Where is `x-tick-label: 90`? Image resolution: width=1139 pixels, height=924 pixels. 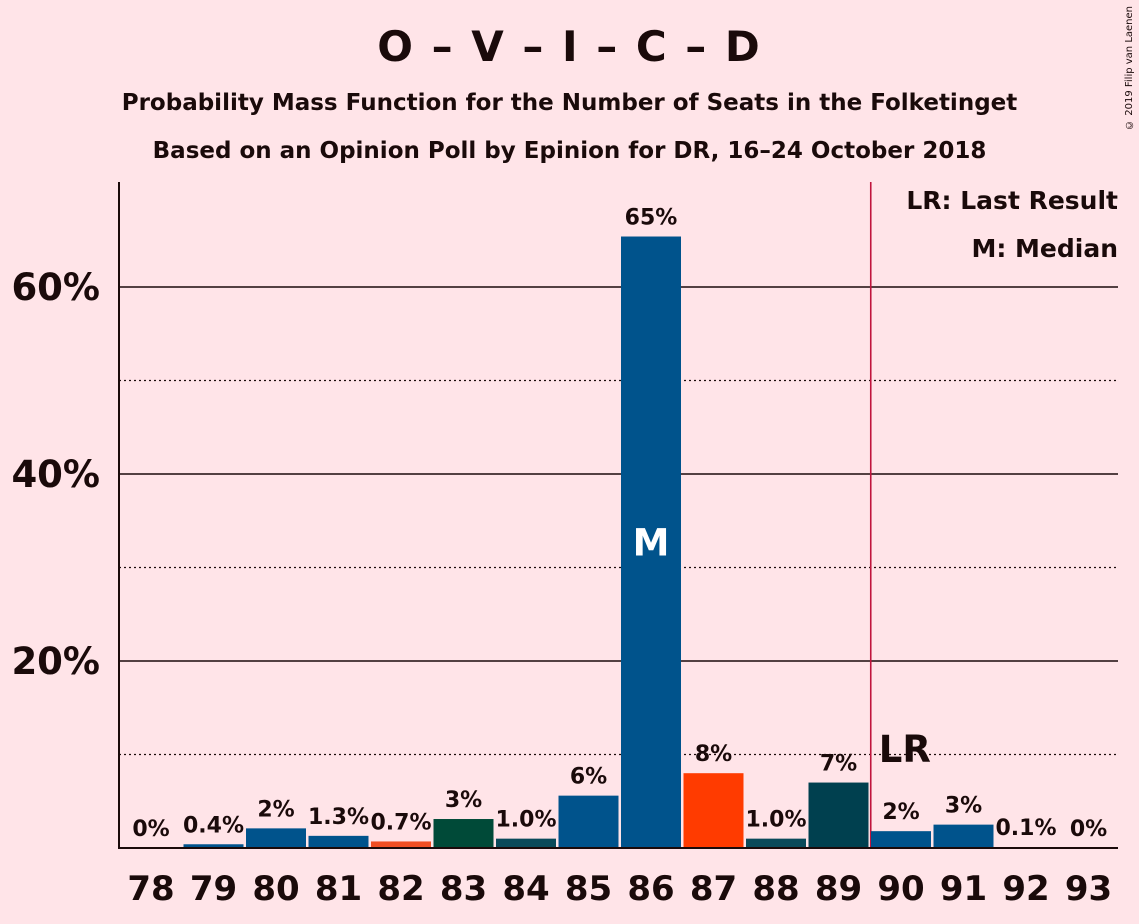
x-tick-label: 90 is located at coordinates (900, 889).